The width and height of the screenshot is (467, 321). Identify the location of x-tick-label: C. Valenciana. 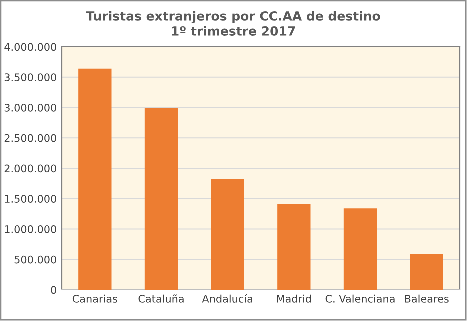
(360, 298).